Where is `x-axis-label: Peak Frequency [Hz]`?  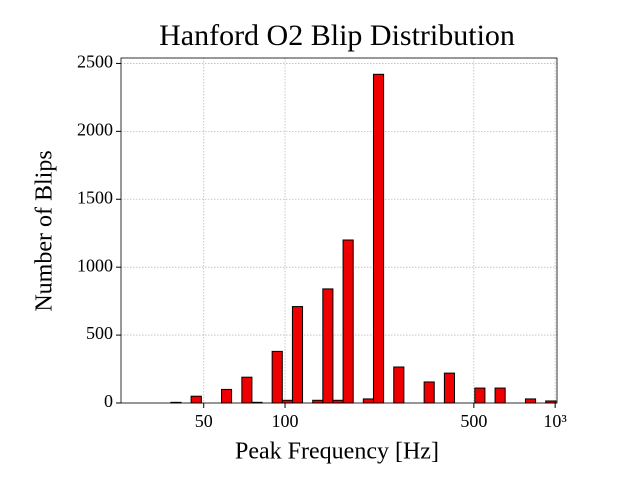
x-axis-label: Peak Frequency [Hz] is located at coordinates (337, 452).